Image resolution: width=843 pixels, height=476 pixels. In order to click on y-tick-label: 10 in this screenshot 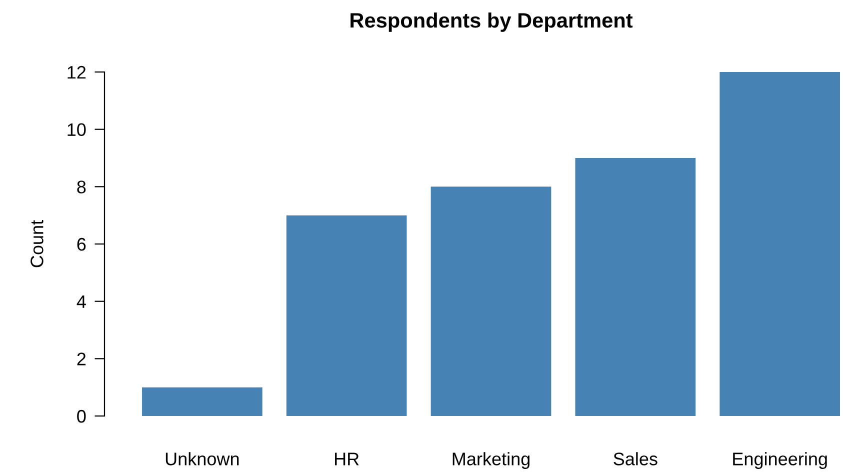, I will do `click(77, 129)`.